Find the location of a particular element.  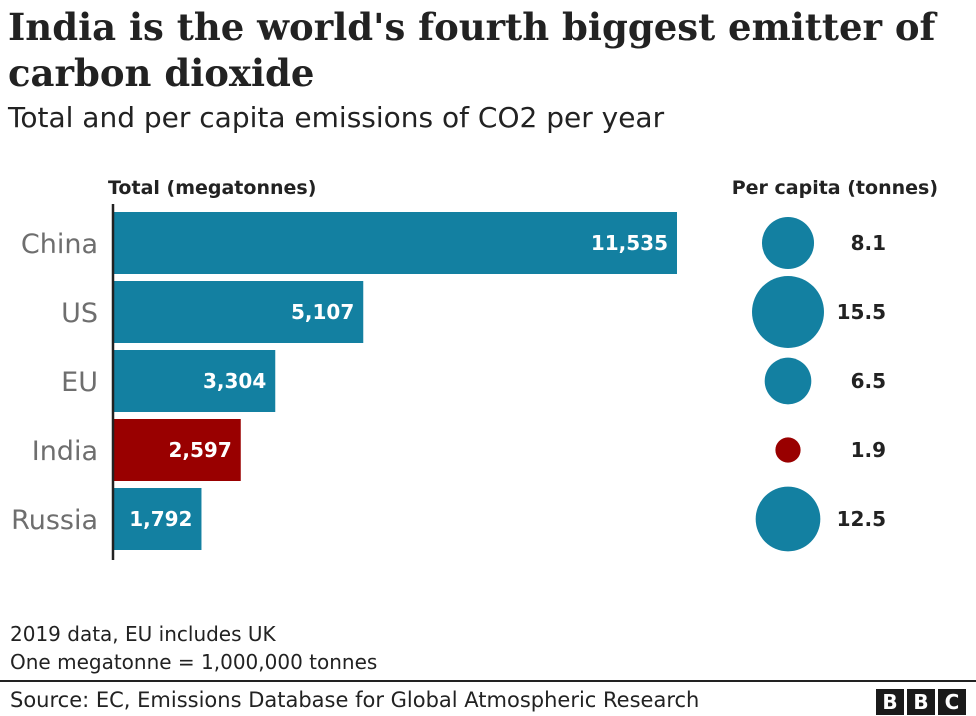

bar-value-label: 1,792 is located at coordinates (160, 519).